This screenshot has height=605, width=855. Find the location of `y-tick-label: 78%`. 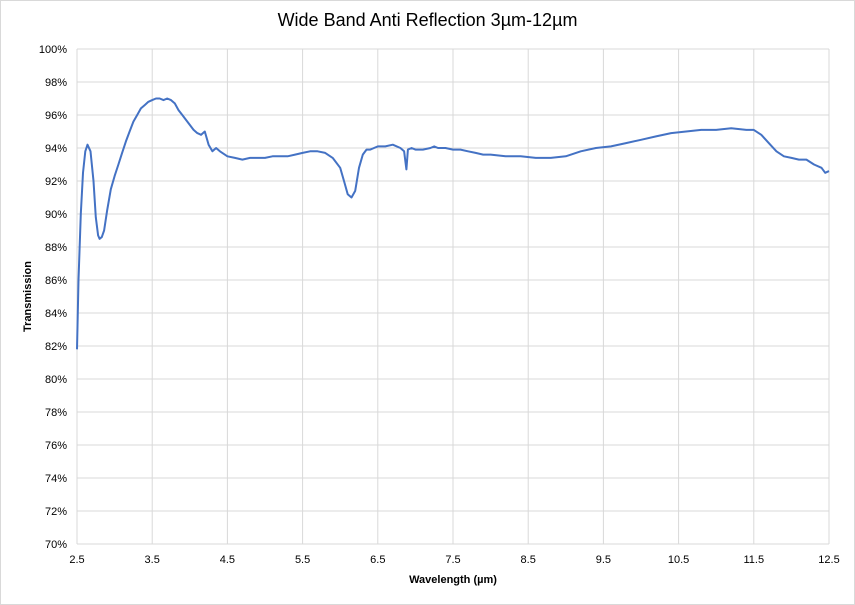

y-tick-label: 78% is located at coordinates (56, 413).